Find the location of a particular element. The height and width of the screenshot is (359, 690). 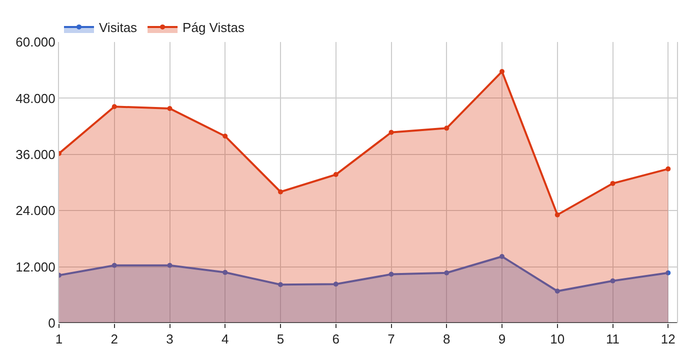

legend-label: Pág Vistas is located at coordinates (213, 28).